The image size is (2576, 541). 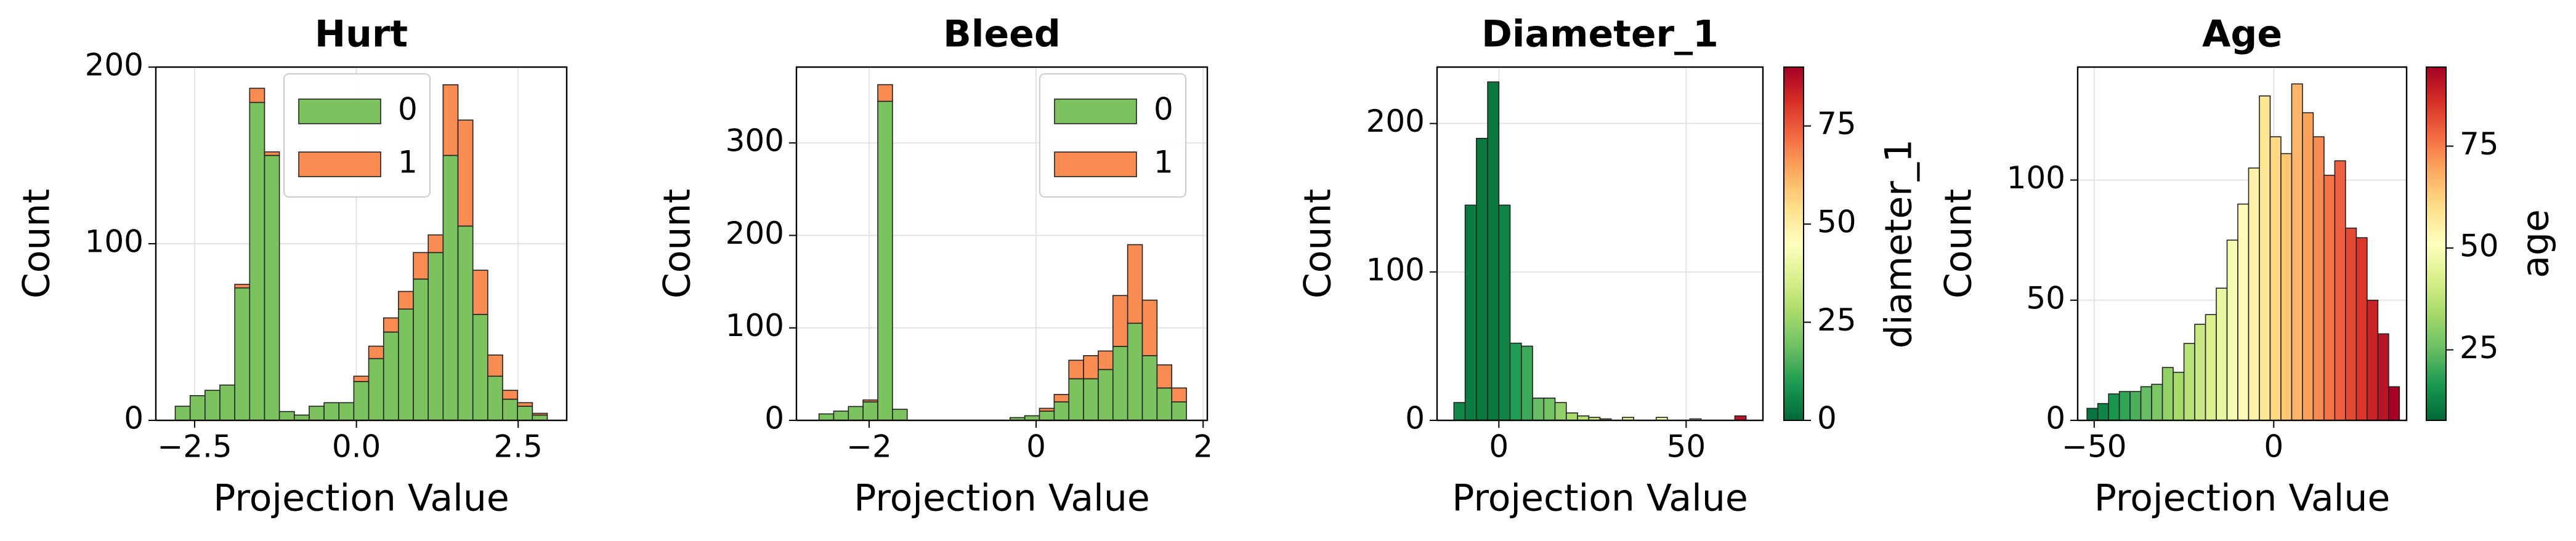 I want to click on subplot-title: Age, so click(x=2242, y=34).